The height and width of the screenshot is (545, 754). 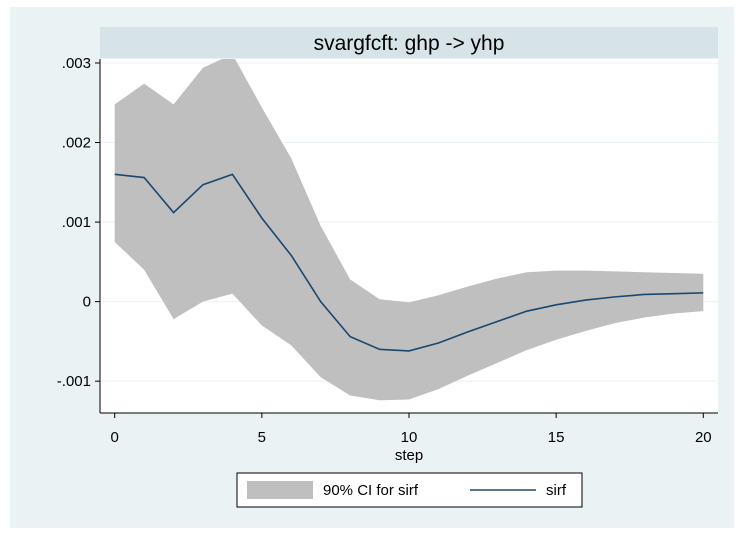 What do you see at coordinates (115, 437) in the screenshot?
I see `x-tick-label-0: 0` at bounding box center [115, 437].